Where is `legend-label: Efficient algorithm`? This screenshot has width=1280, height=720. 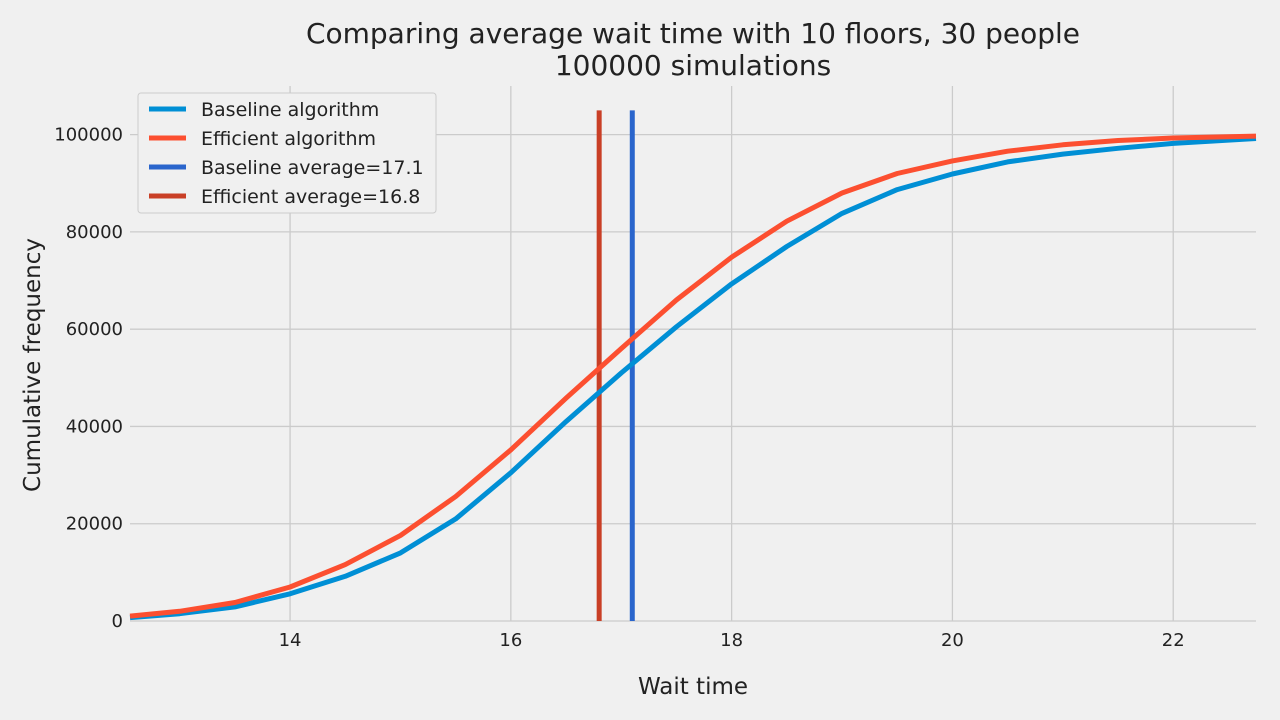
legend-label: Efficient algorithm is located at coordinates (288, 139).